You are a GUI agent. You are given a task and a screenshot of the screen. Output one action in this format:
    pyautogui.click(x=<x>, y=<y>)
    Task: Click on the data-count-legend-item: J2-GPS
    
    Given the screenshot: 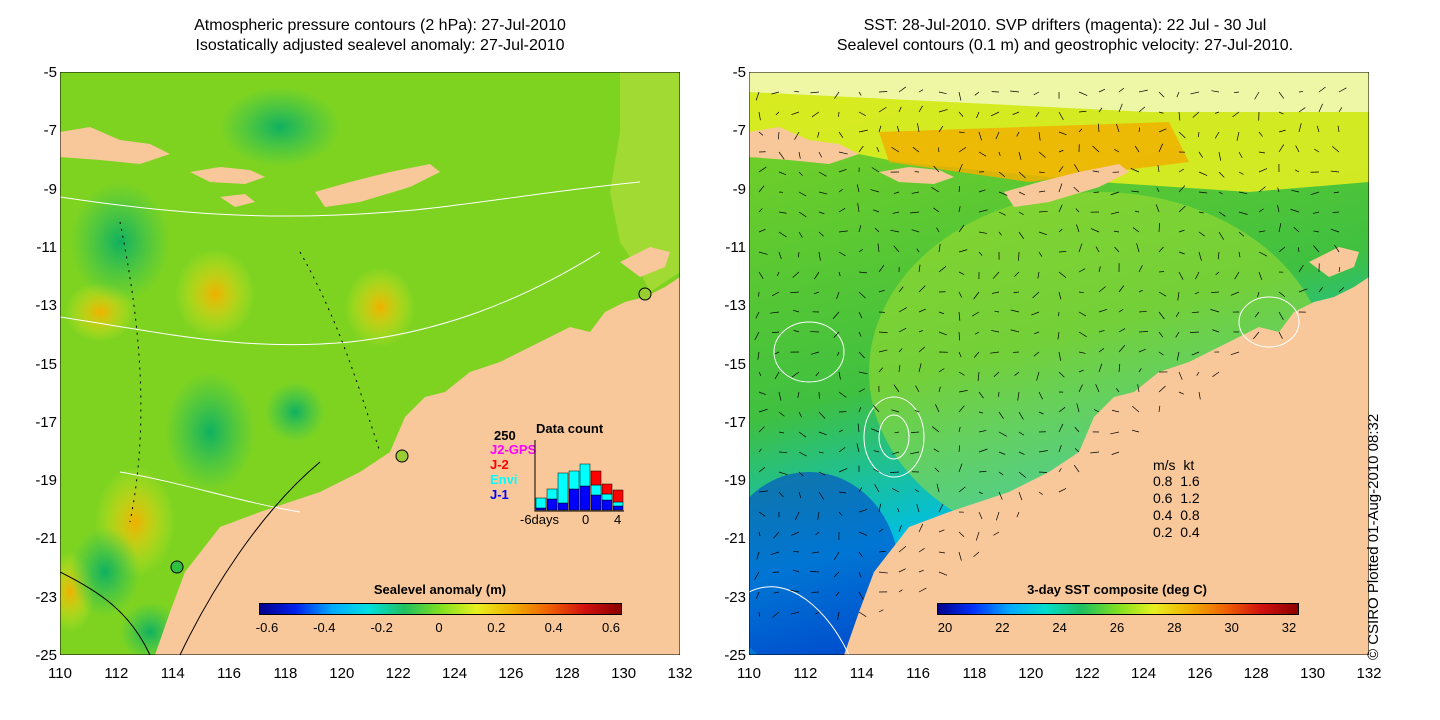 What is the action you would take?
    pyautogui.click(x=513, y=449)
    